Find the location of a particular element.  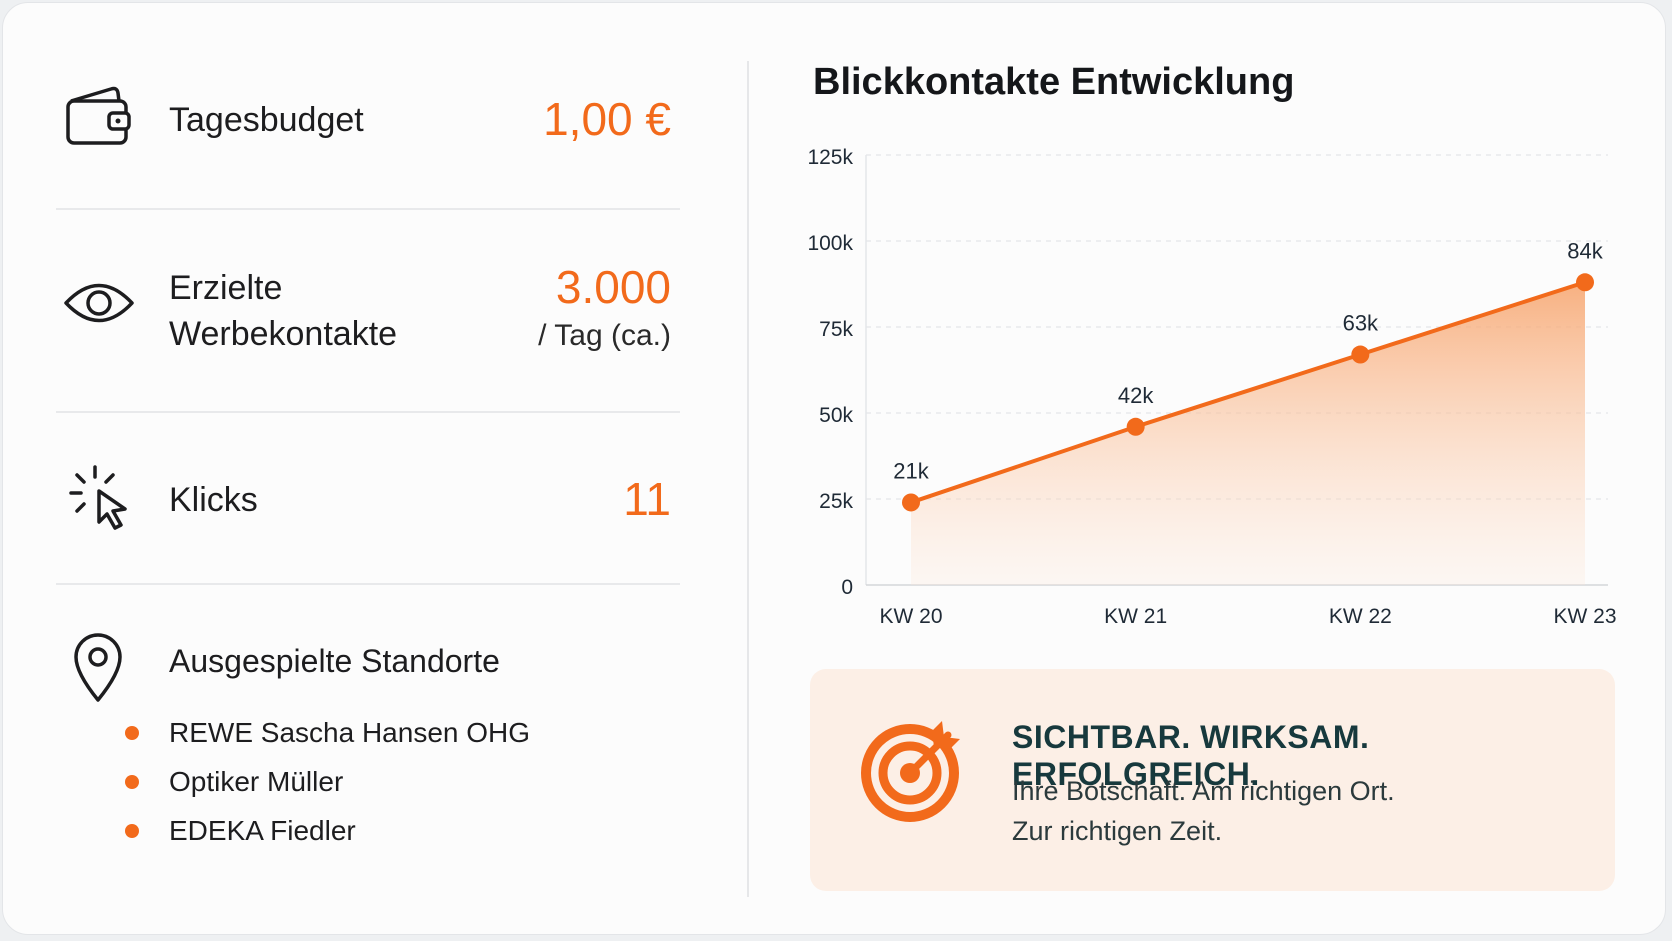

area-fill is located at coordinates (1248, 433).